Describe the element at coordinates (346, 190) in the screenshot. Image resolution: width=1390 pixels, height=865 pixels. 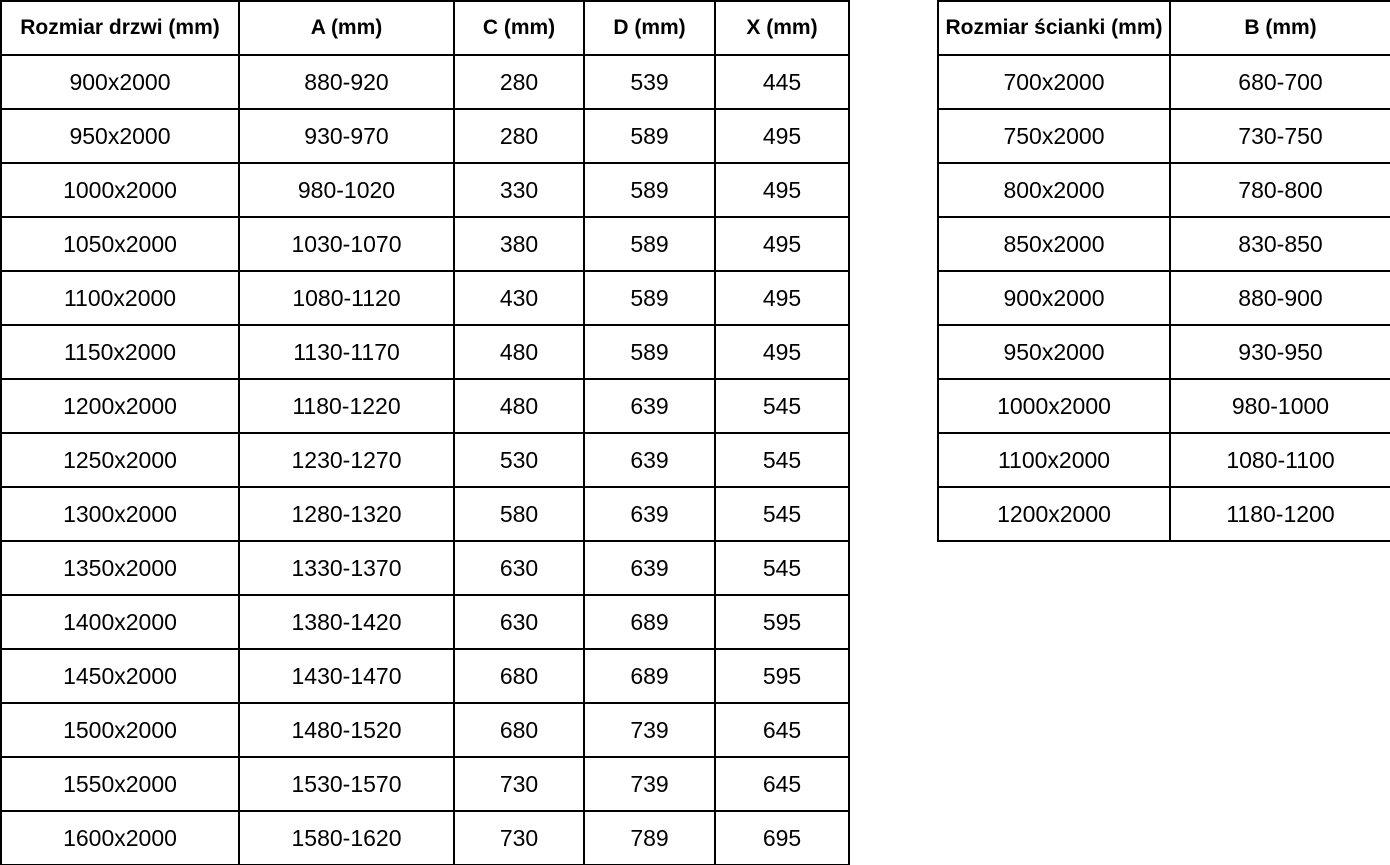
I see `table-cell: 980-1020` at that location.